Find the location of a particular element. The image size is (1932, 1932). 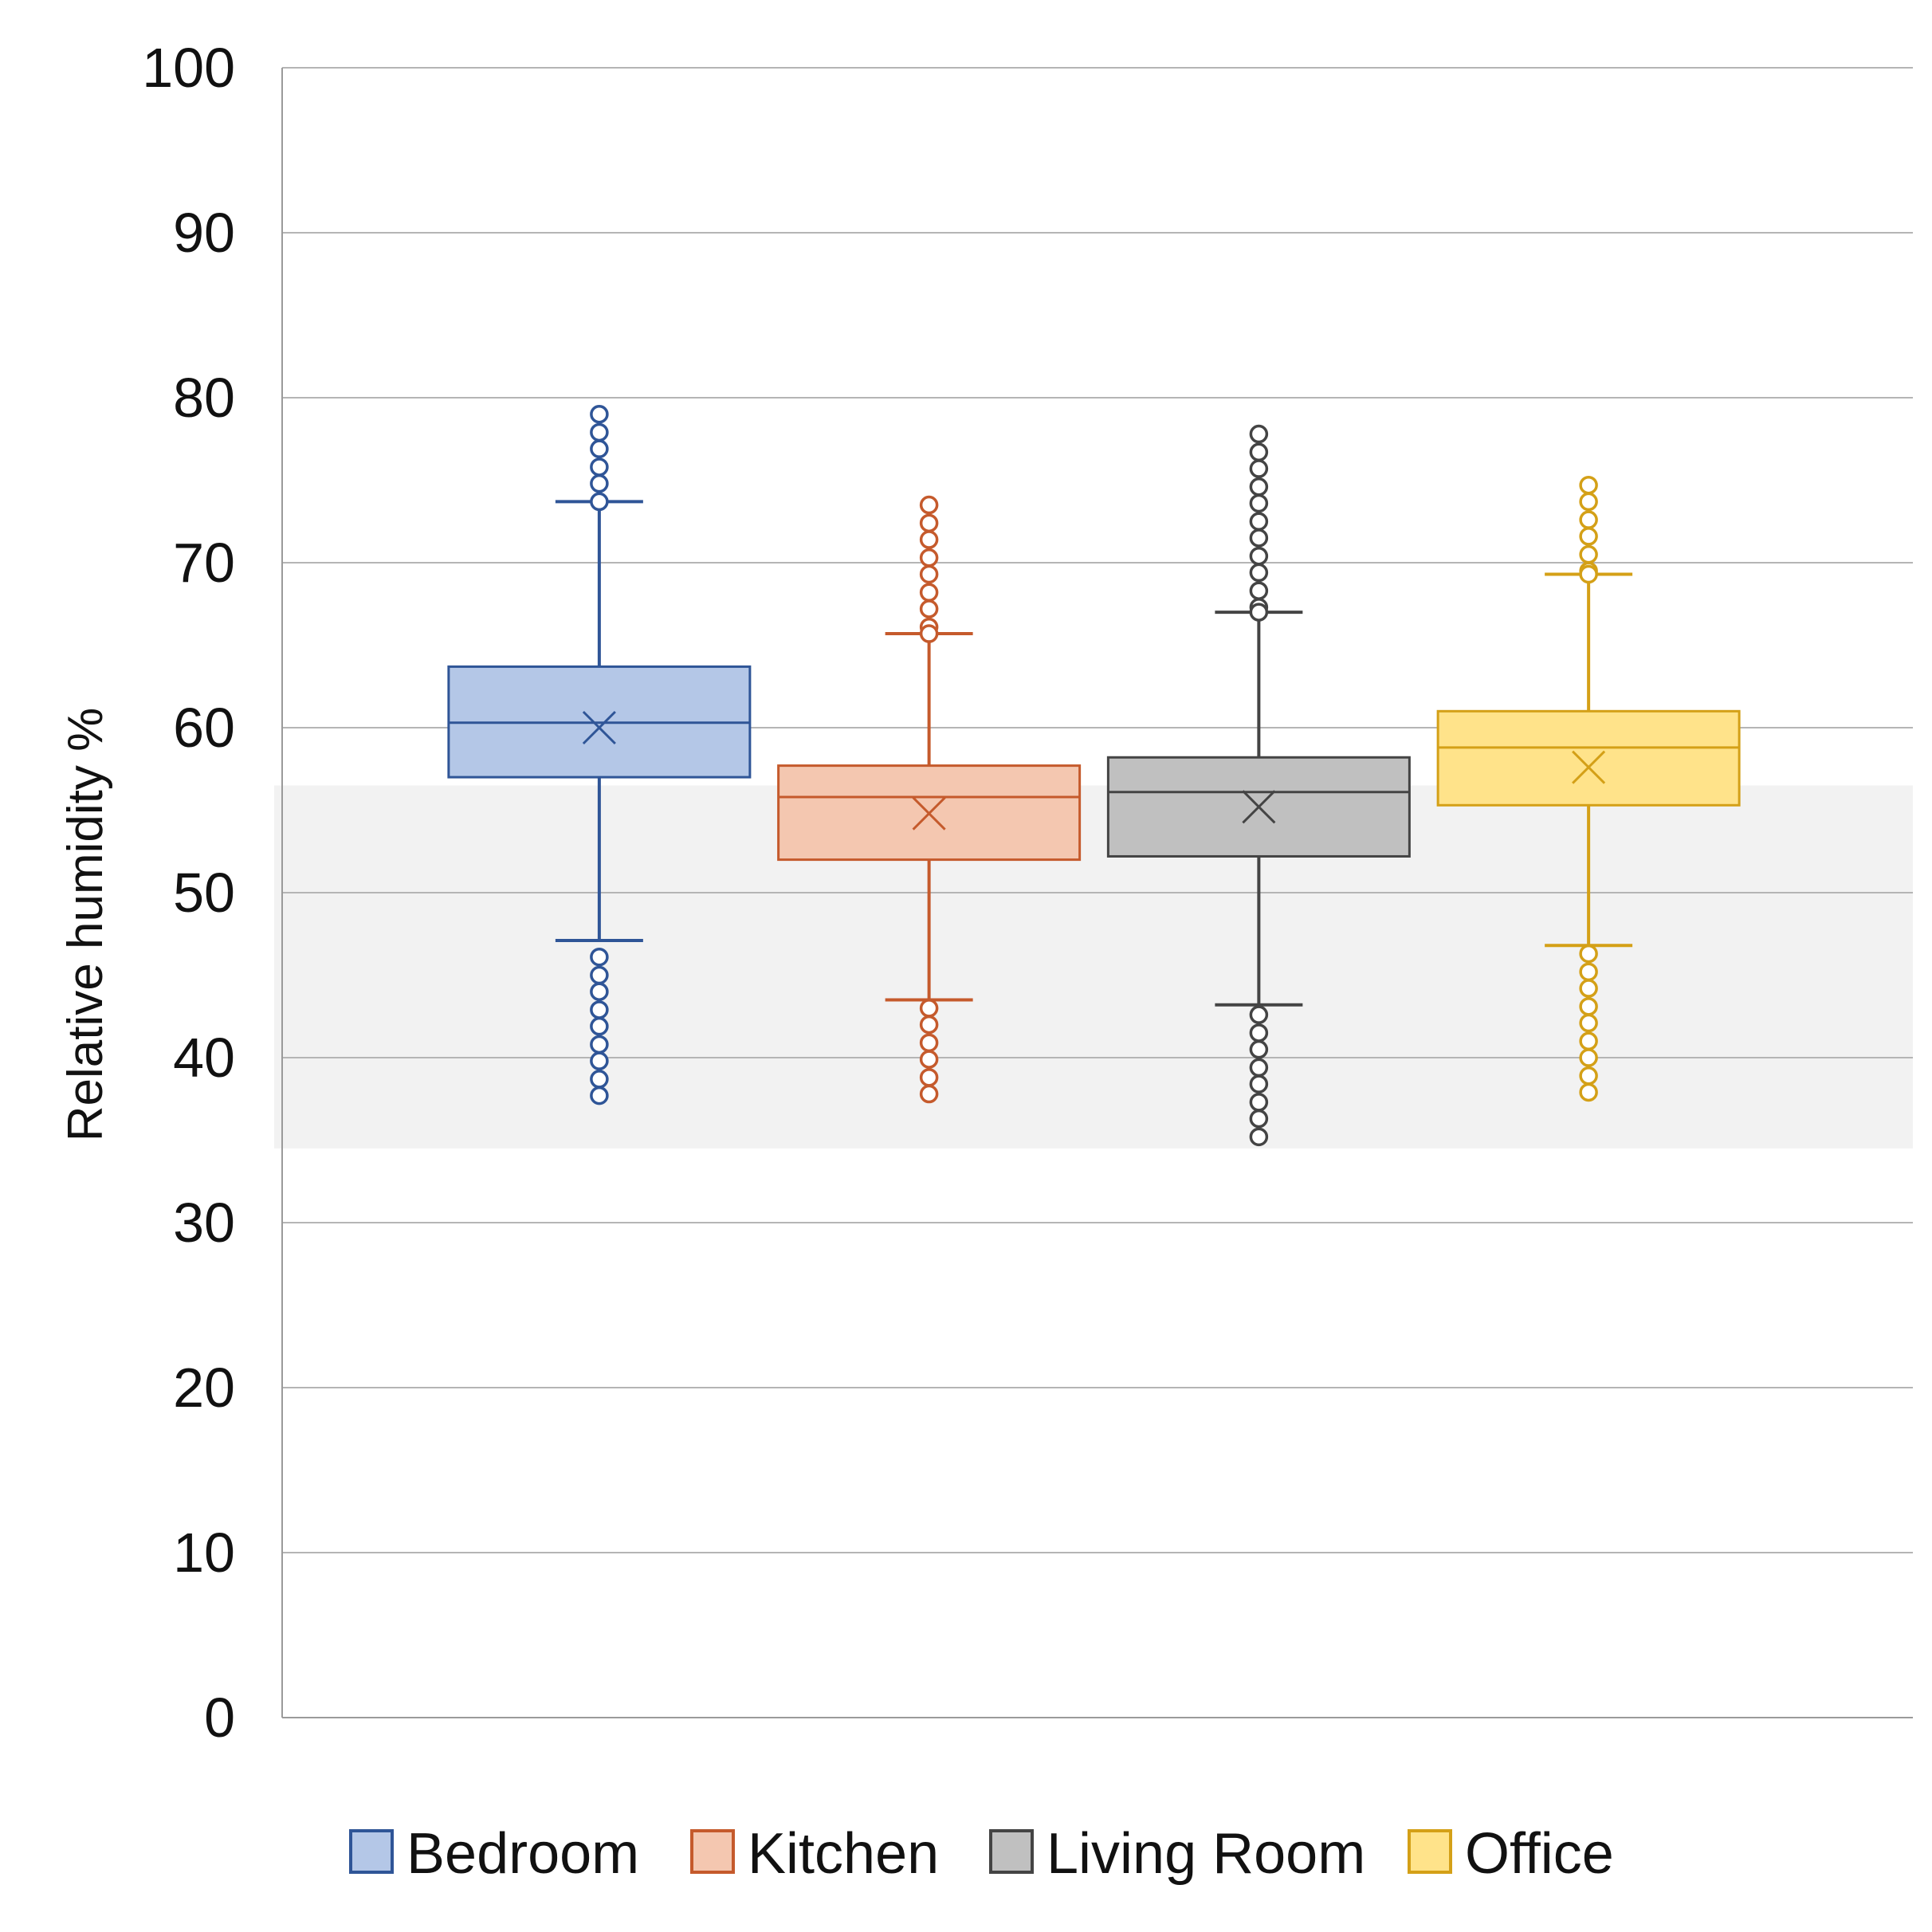

y-tick-label: 100 is located at coordinates (188, 68).